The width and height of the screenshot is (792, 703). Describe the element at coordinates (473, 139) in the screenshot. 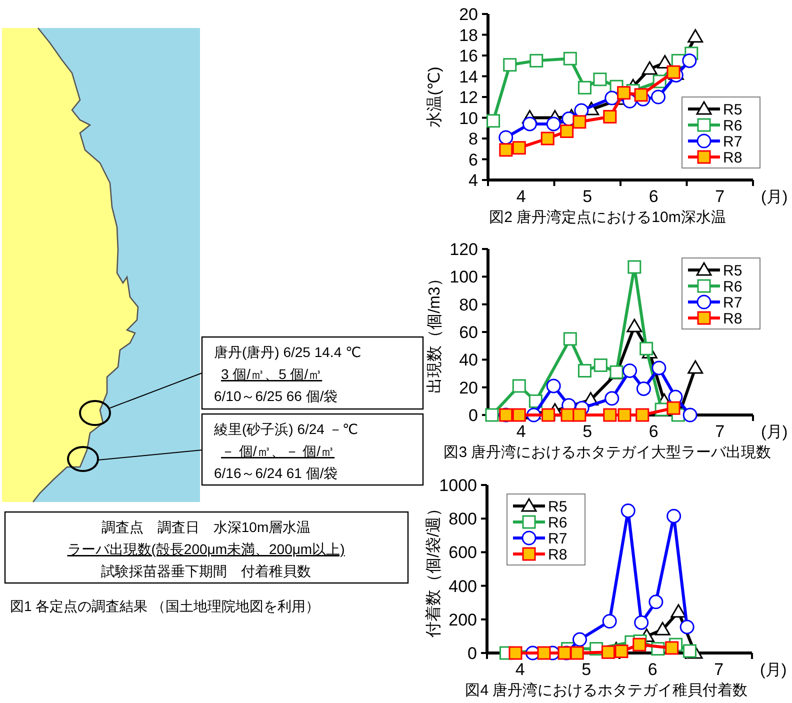

I see `y-tick-label: 8` at that location.